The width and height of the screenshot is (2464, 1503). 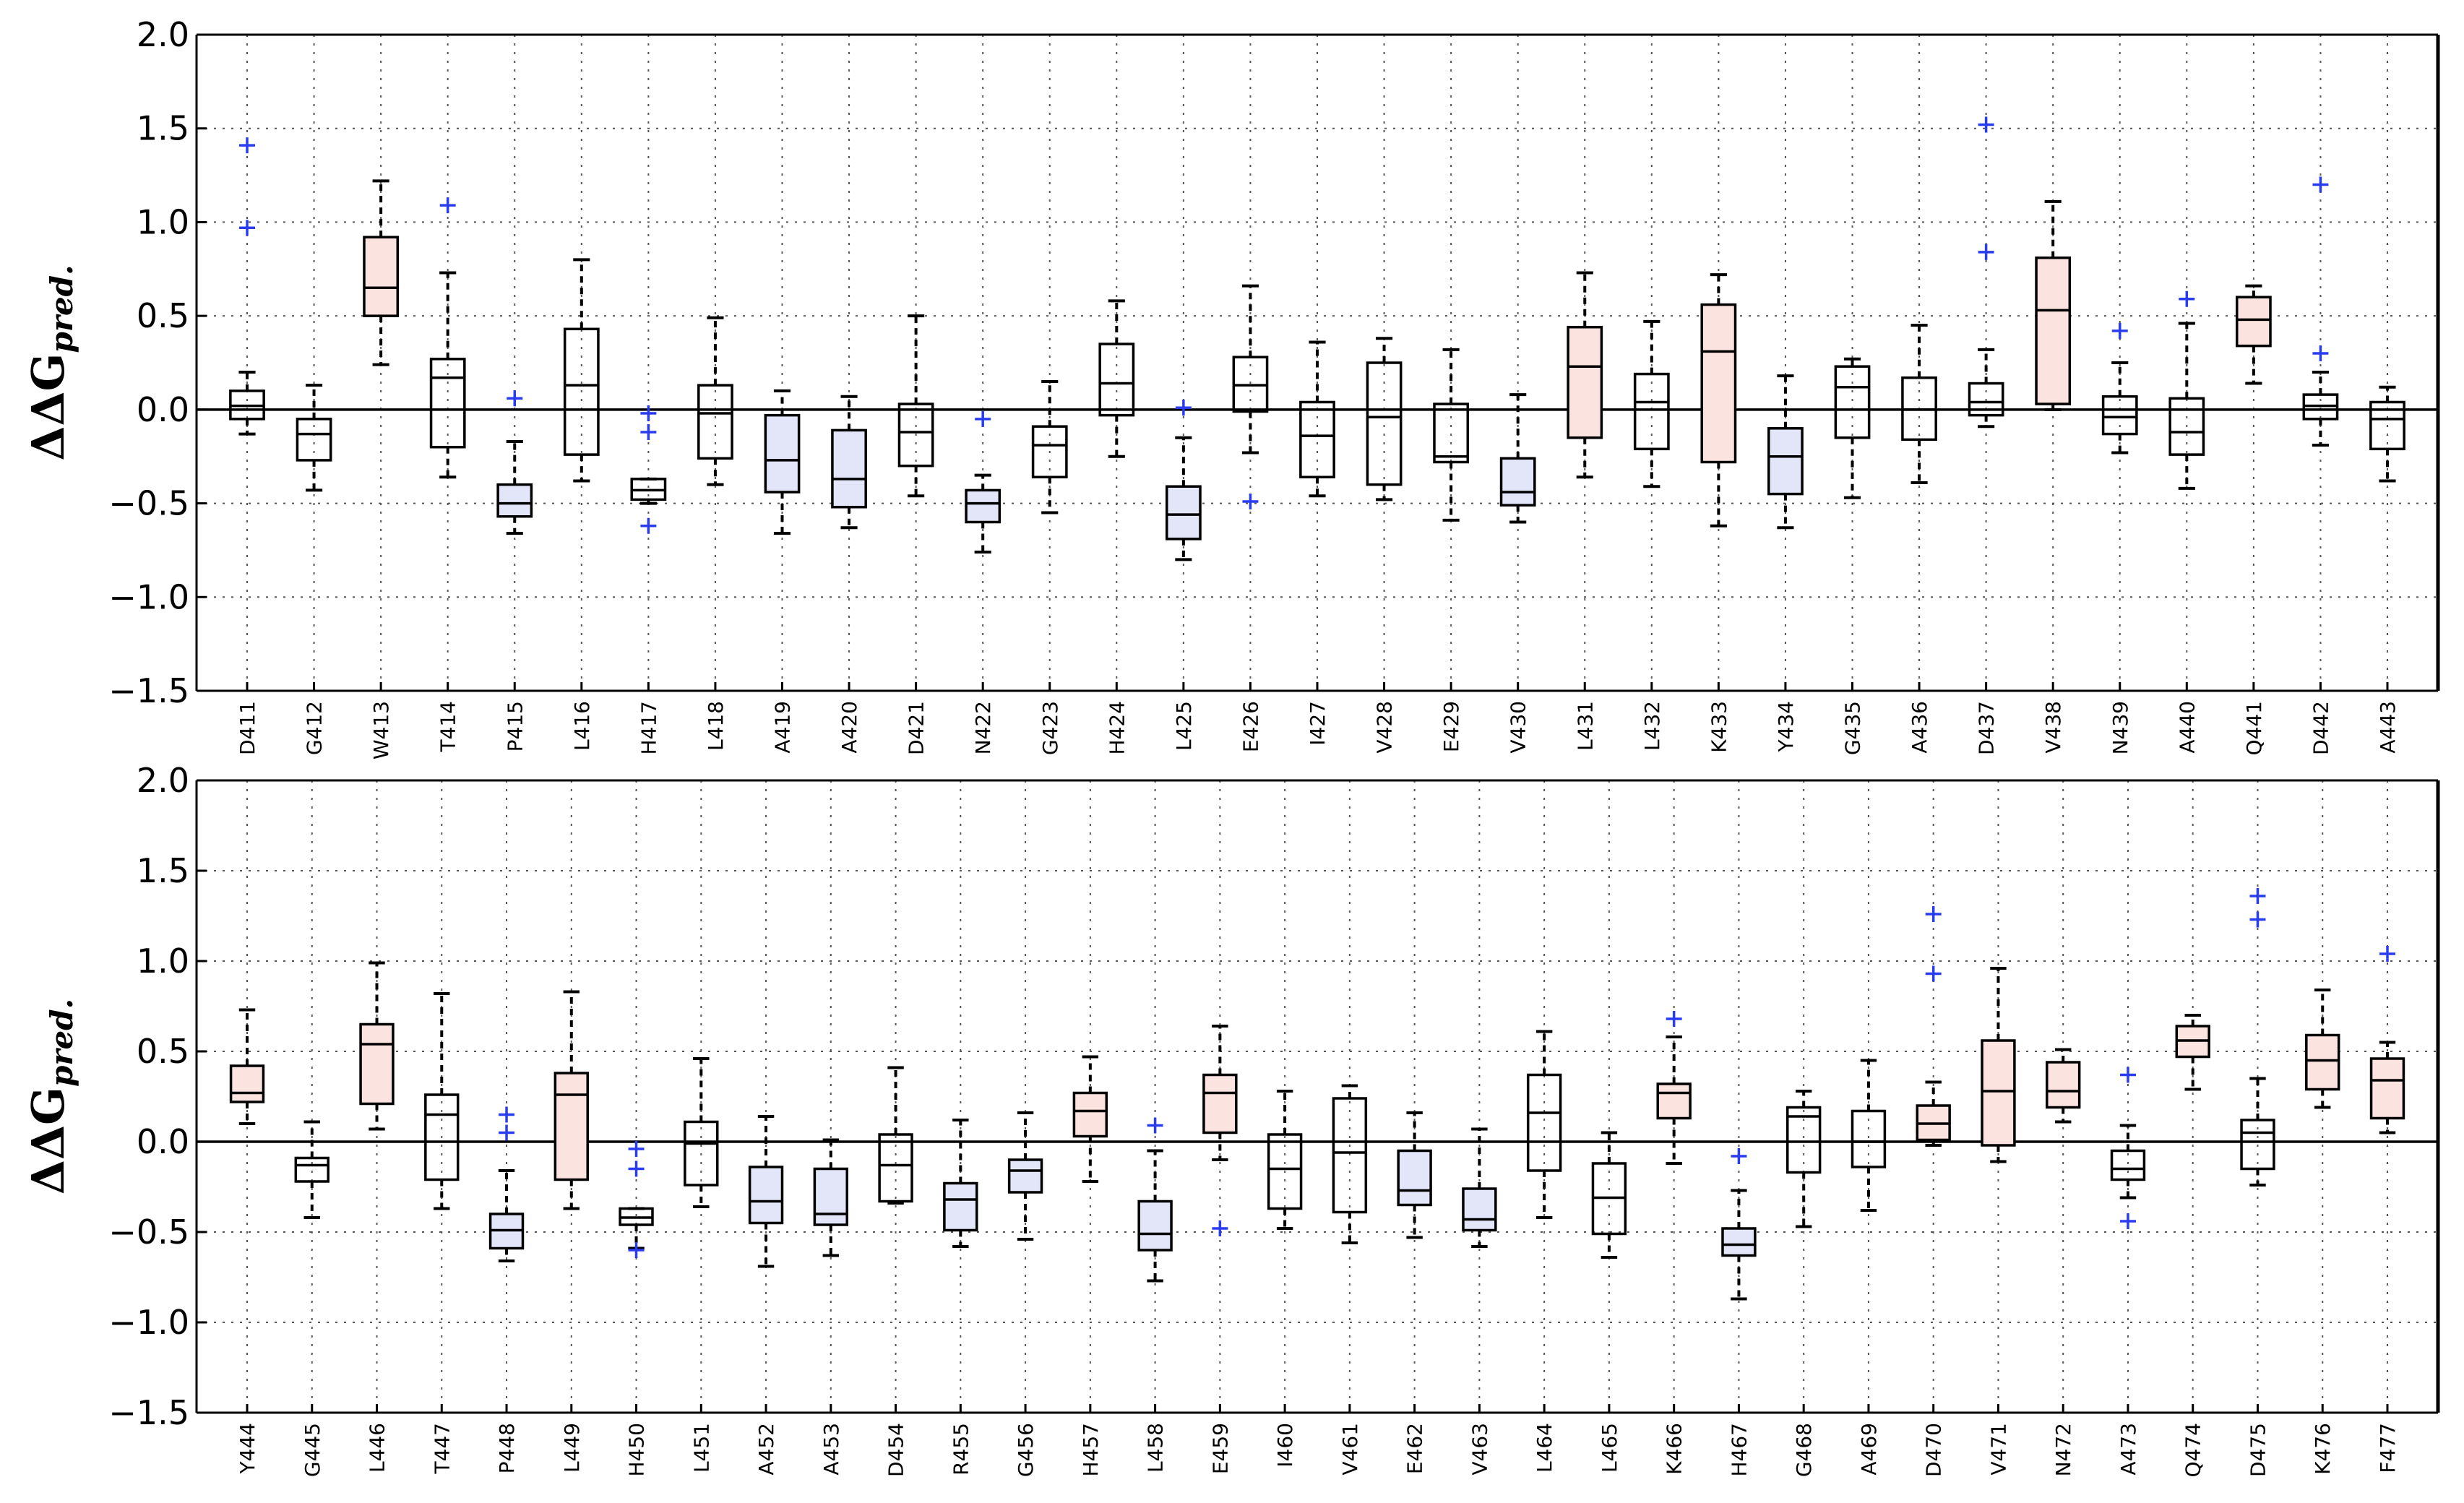 What do you see at coordinates (1987, 728) in the screenshot?
I see `xtick-label: D437` at bounding box center [1987, 728].